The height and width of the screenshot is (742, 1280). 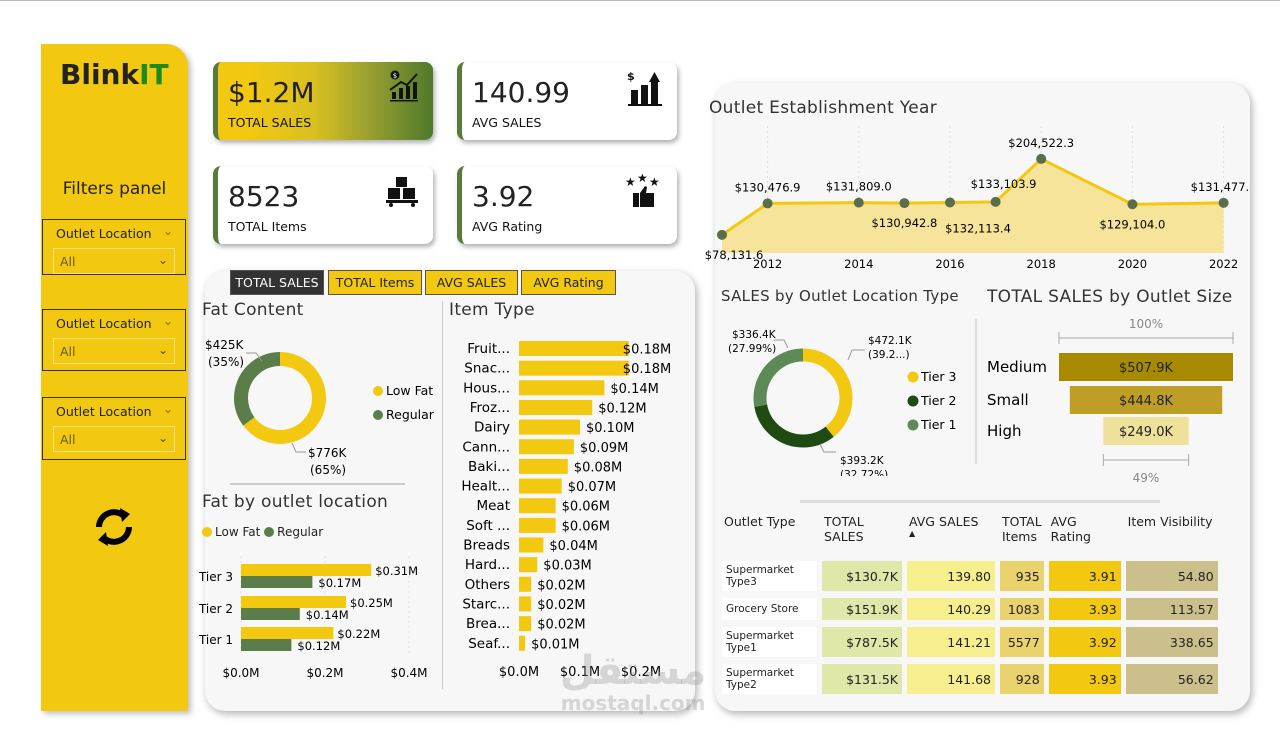 What do you see at coordinates (114, 261) in the screenshot?
I see `outlet-location-dropdown-1: All ⌄` at bounding box center [114, 261].